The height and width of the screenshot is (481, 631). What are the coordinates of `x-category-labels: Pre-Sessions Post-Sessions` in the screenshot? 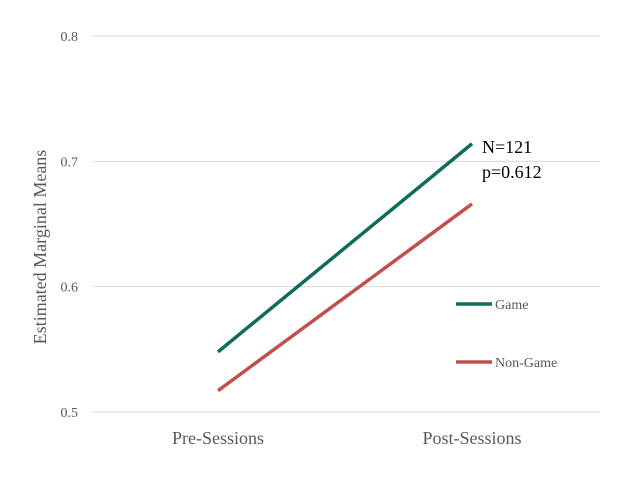 It's located at (347, 438).